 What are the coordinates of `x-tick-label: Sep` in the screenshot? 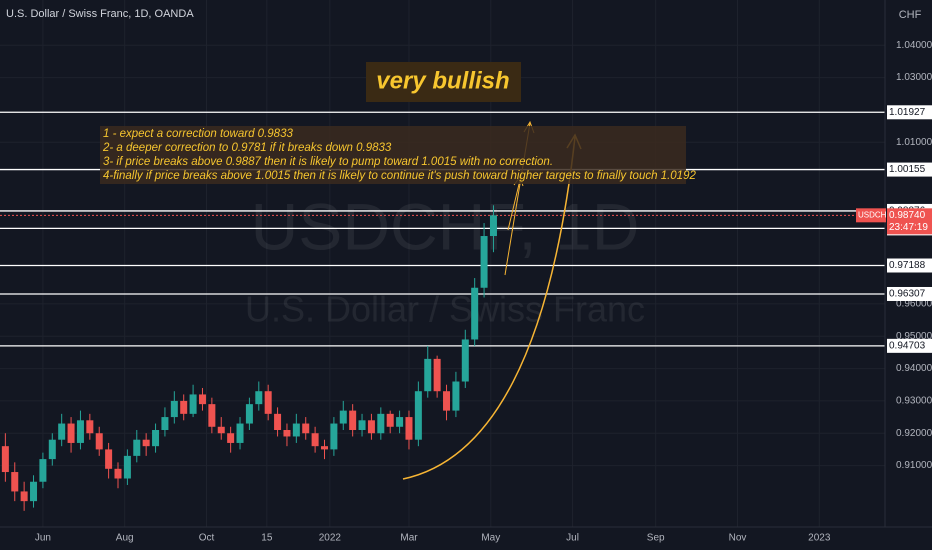 It's located at (656, 538).